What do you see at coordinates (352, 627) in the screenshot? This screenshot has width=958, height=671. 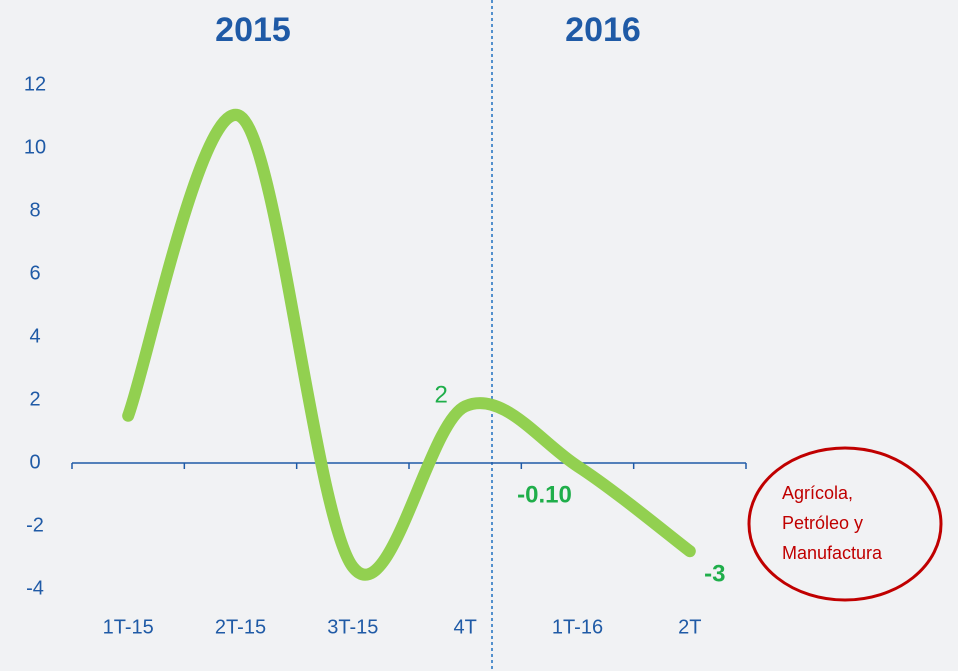 I see `x-tick-label: 3T-15` at bounding box center [352, 627].